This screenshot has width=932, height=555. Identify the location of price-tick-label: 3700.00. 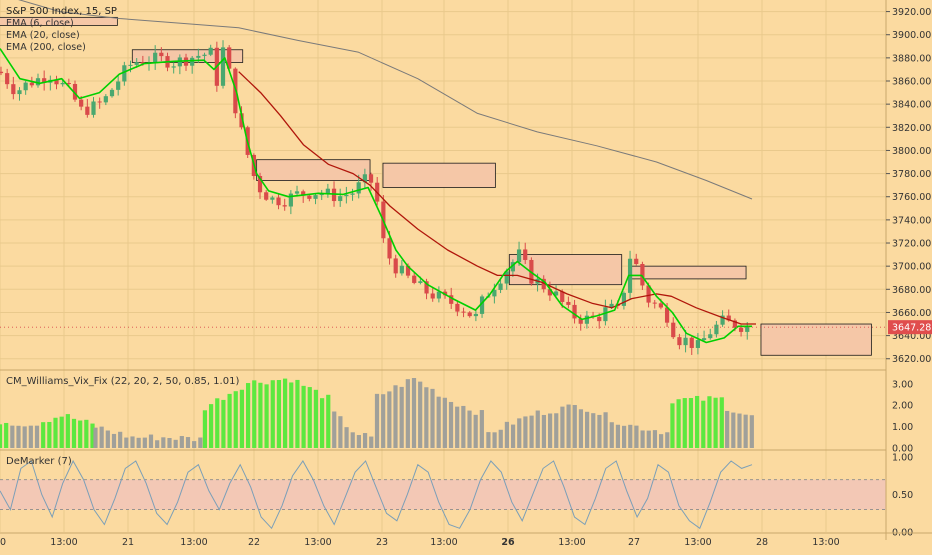
(911, 267).